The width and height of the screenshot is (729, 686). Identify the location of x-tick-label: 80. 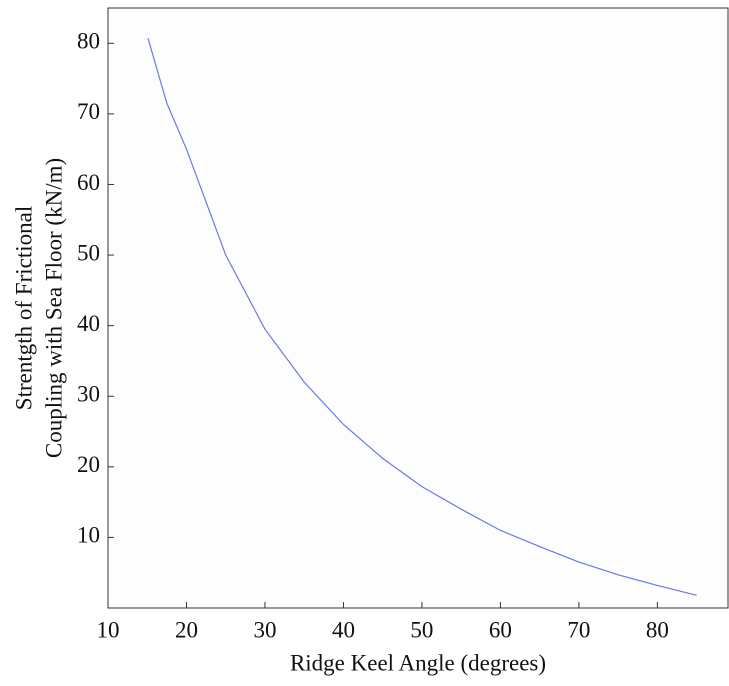
(657, 629).